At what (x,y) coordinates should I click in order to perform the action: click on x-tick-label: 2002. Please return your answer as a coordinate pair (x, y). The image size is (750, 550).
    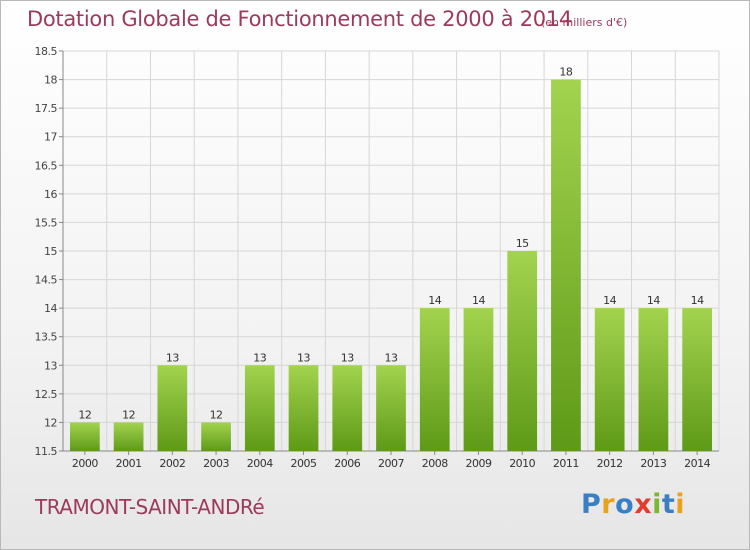
    Looking at the image, I should click on (172, 463).